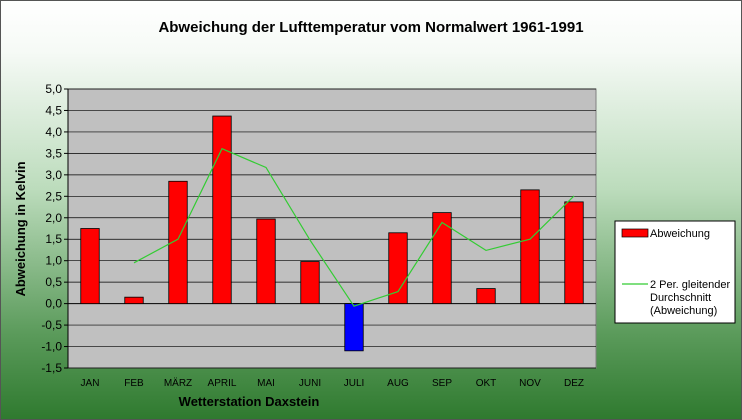  I want to click on bar-sep, so click(442, 258).